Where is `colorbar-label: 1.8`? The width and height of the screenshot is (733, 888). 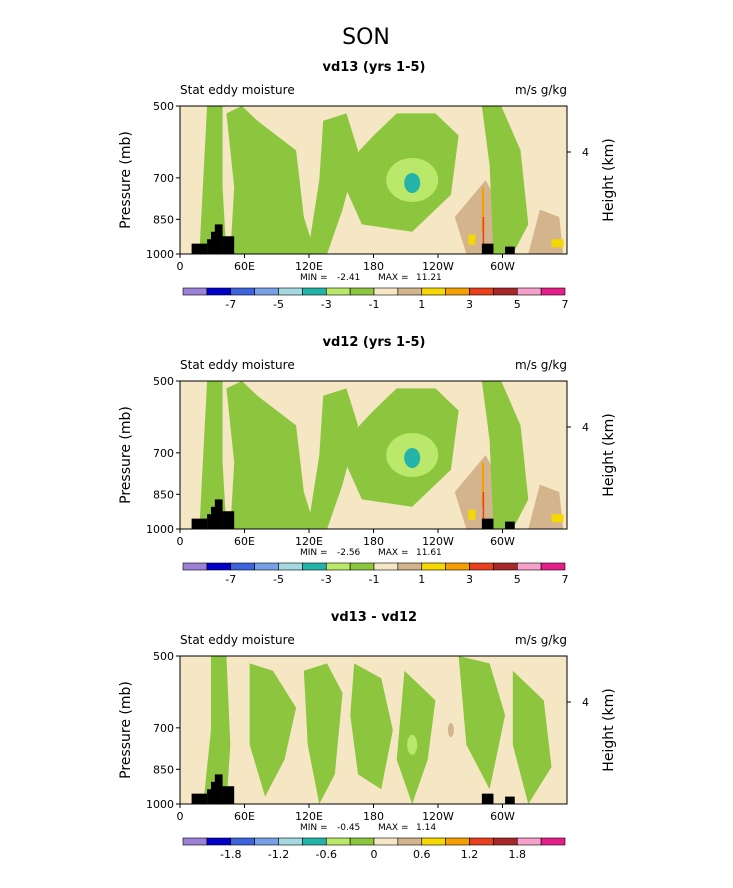 colorbar-label: 1.8 is located at coordinates (518, 854).